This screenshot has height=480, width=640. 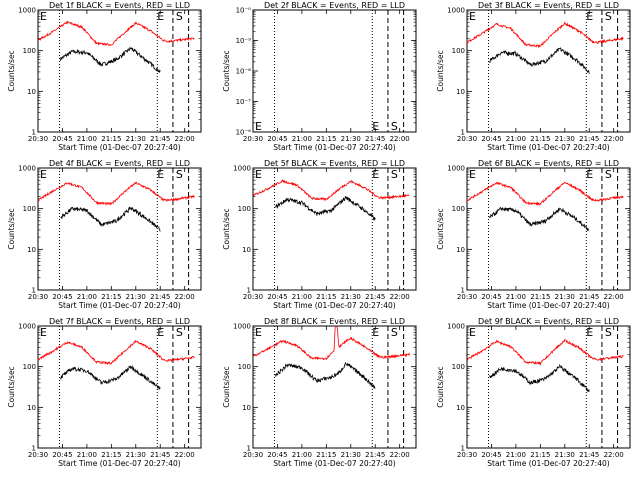 I want to click on y-tick-label: 10⁻⁹, so click(x=244, y=41).